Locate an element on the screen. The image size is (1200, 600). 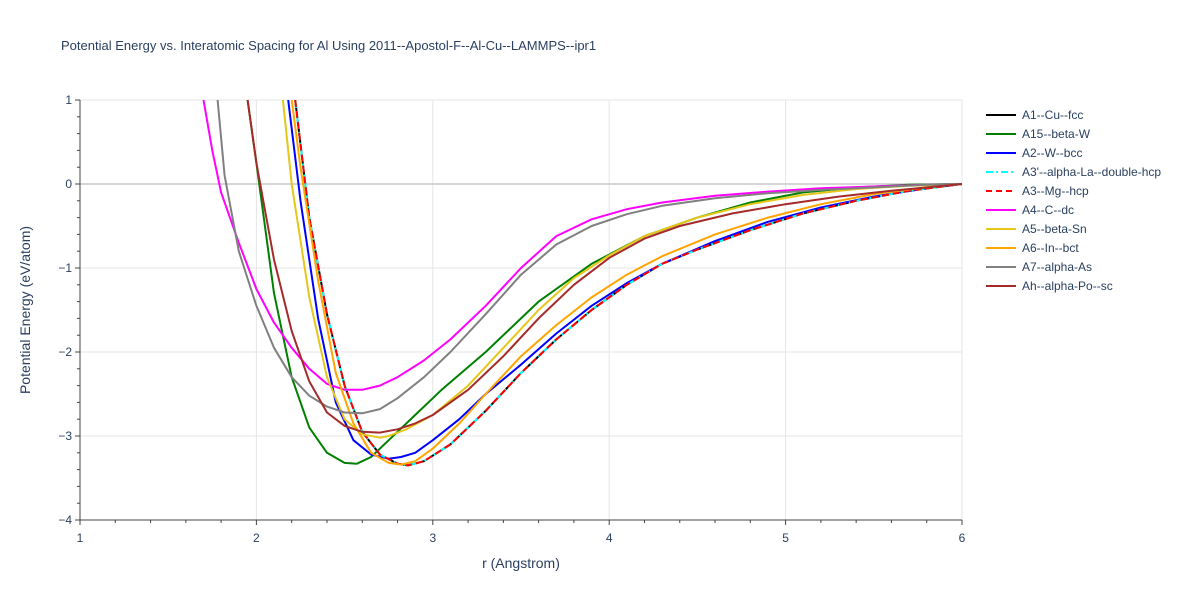
legend-item-9: Ah--alpha-Po--sc is located at coordinates (1049, 286).